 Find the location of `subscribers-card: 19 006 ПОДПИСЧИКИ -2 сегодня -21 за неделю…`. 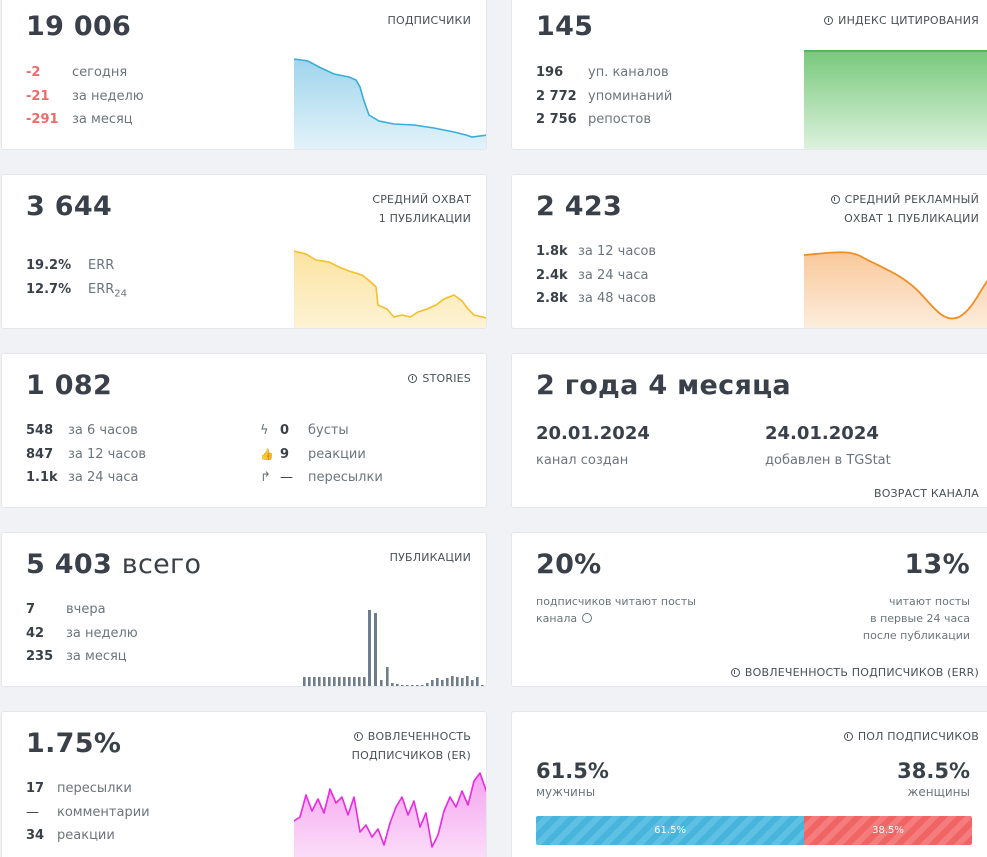

subscribers-card: 19 006 ПОДПИСЧИКИ -2 сегодня -21 за неделю… is located at coordinates (244, 75).